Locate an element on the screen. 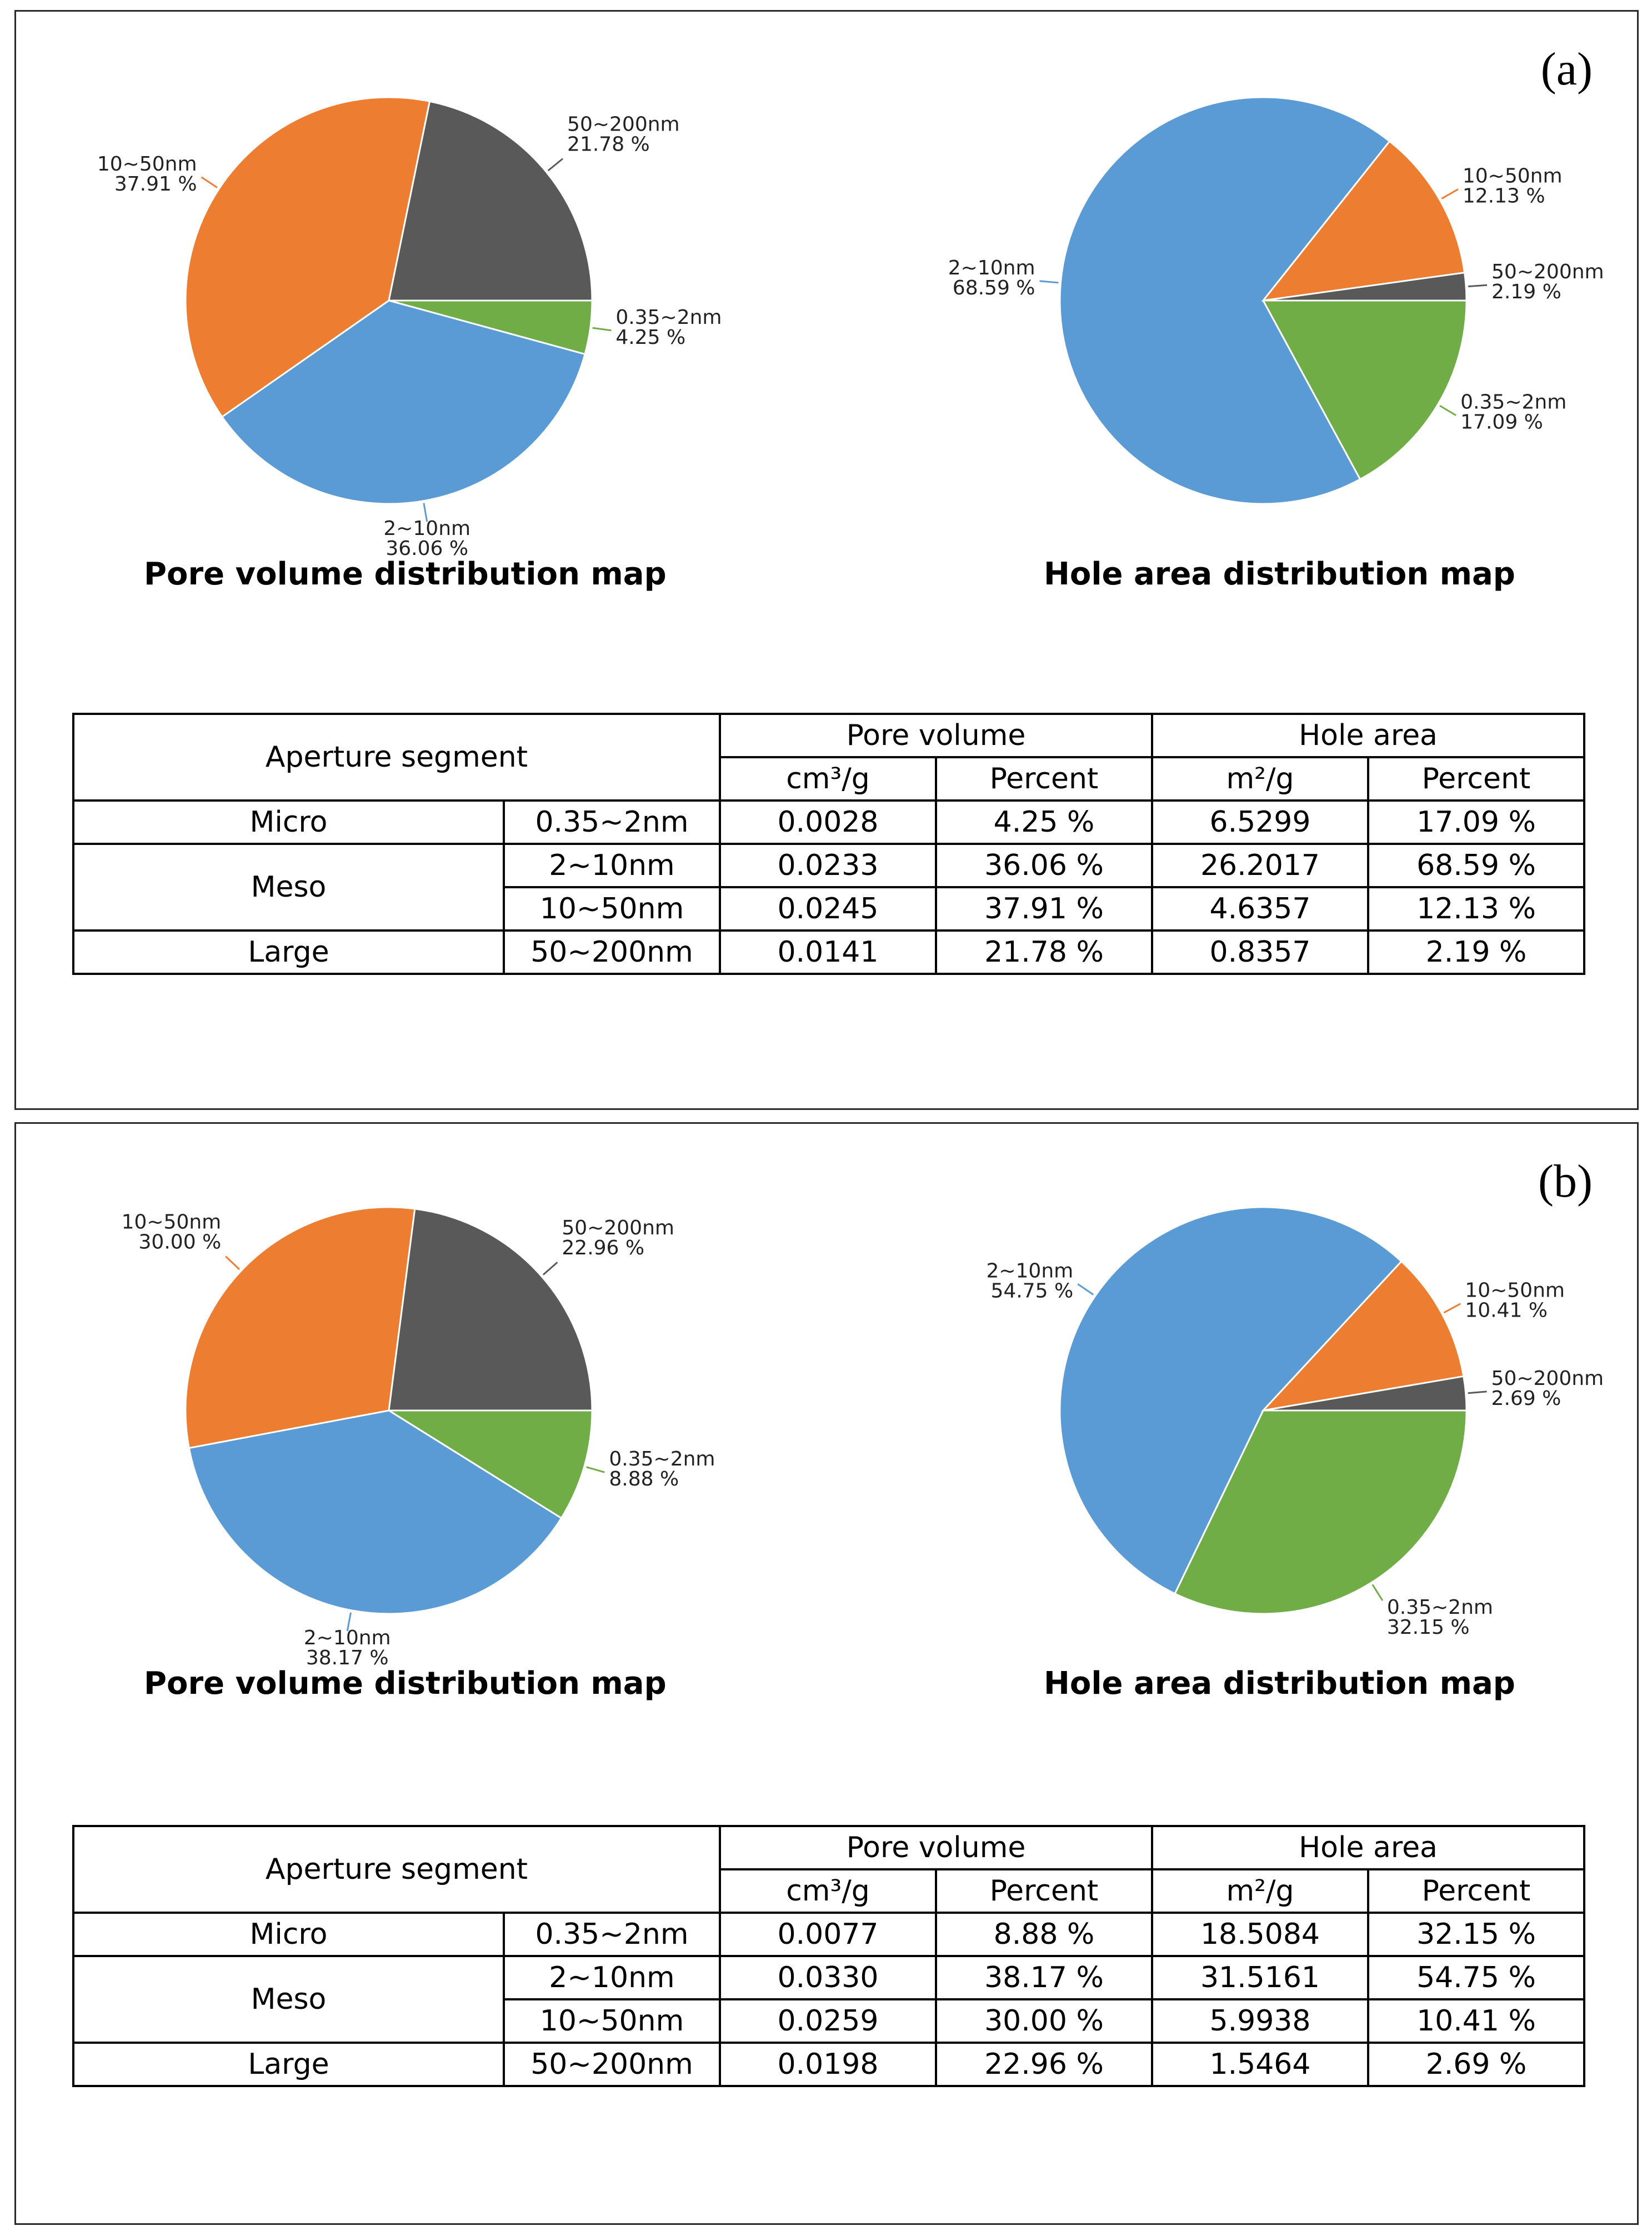 The width and height of the screenshot is (1652, 2236). table-row: 10~50nm 0.0245 37.91 % 4.6357 12.13 % is located at coordinates (829, 909).